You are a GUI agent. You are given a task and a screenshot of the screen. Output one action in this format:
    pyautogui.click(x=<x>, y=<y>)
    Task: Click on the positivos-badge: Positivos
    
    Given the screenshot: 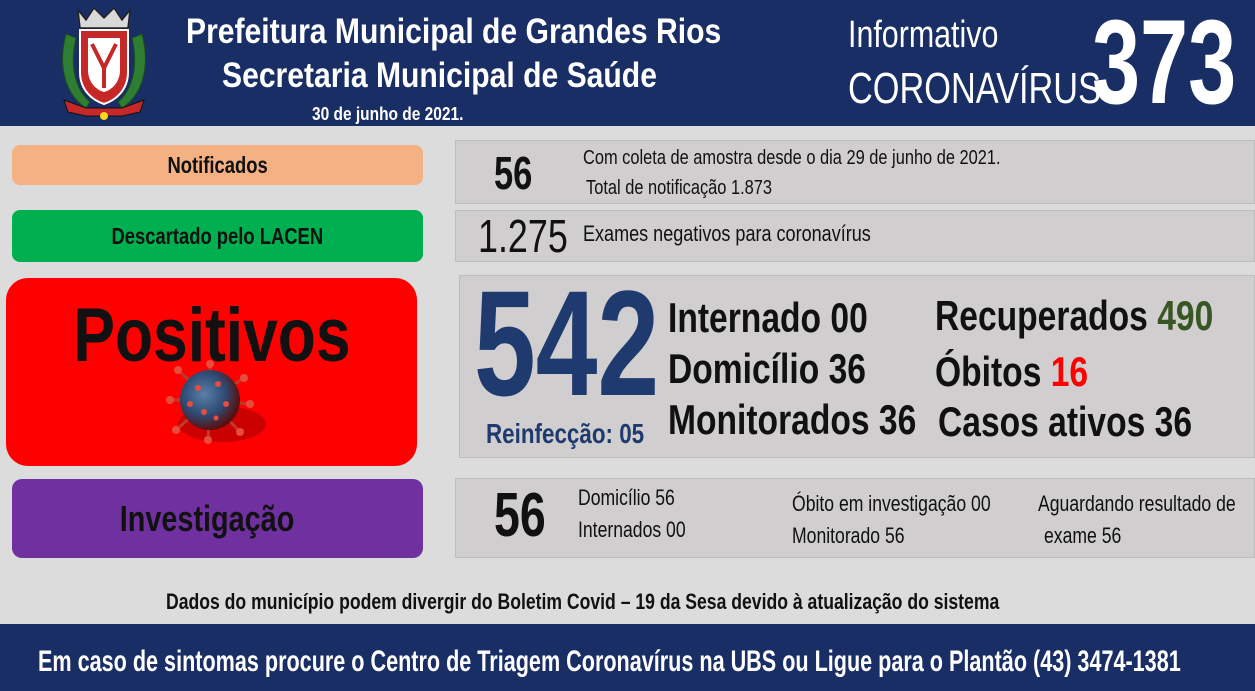 What is the action you would take?
    pyautogui.click(x=211, y=372)
    